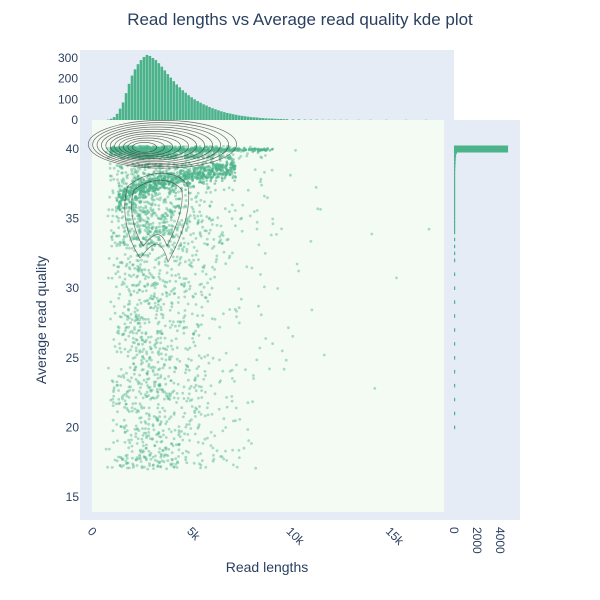 The height and width of the screenshot is (600, 600). I want to click on y-tick-label: 25, so click(73, 358).